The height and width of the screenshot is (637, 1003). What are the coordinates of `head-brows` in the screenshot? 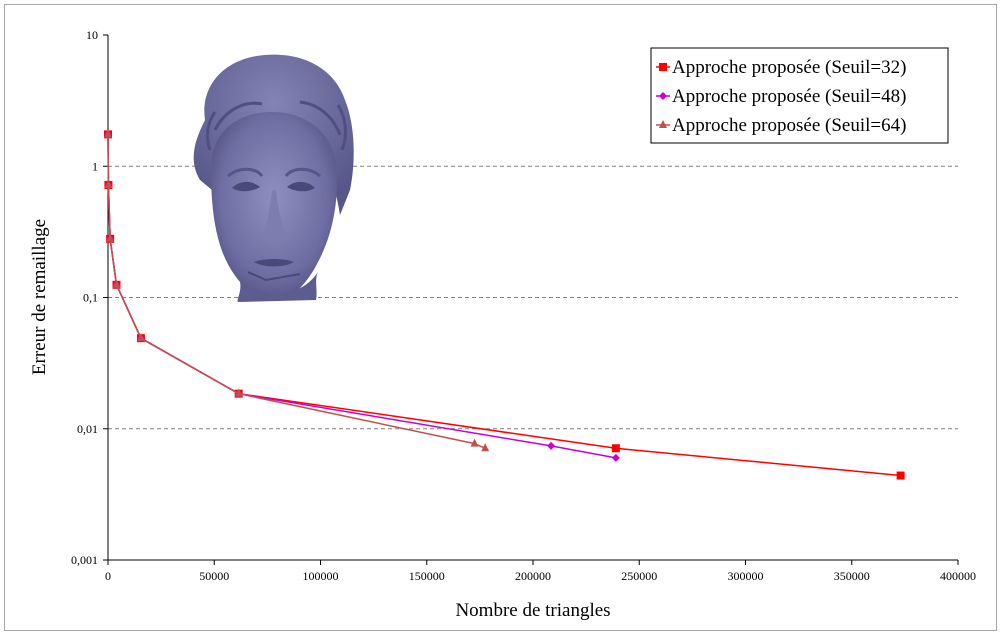 It's located at (274, 172).